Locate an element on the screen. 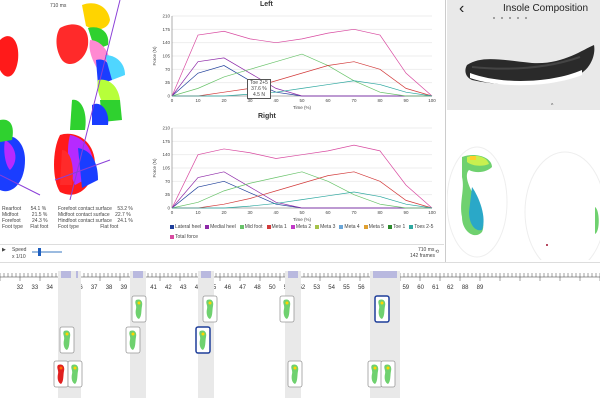  collapse-icon: ^ is located at coordinates (552, 106).